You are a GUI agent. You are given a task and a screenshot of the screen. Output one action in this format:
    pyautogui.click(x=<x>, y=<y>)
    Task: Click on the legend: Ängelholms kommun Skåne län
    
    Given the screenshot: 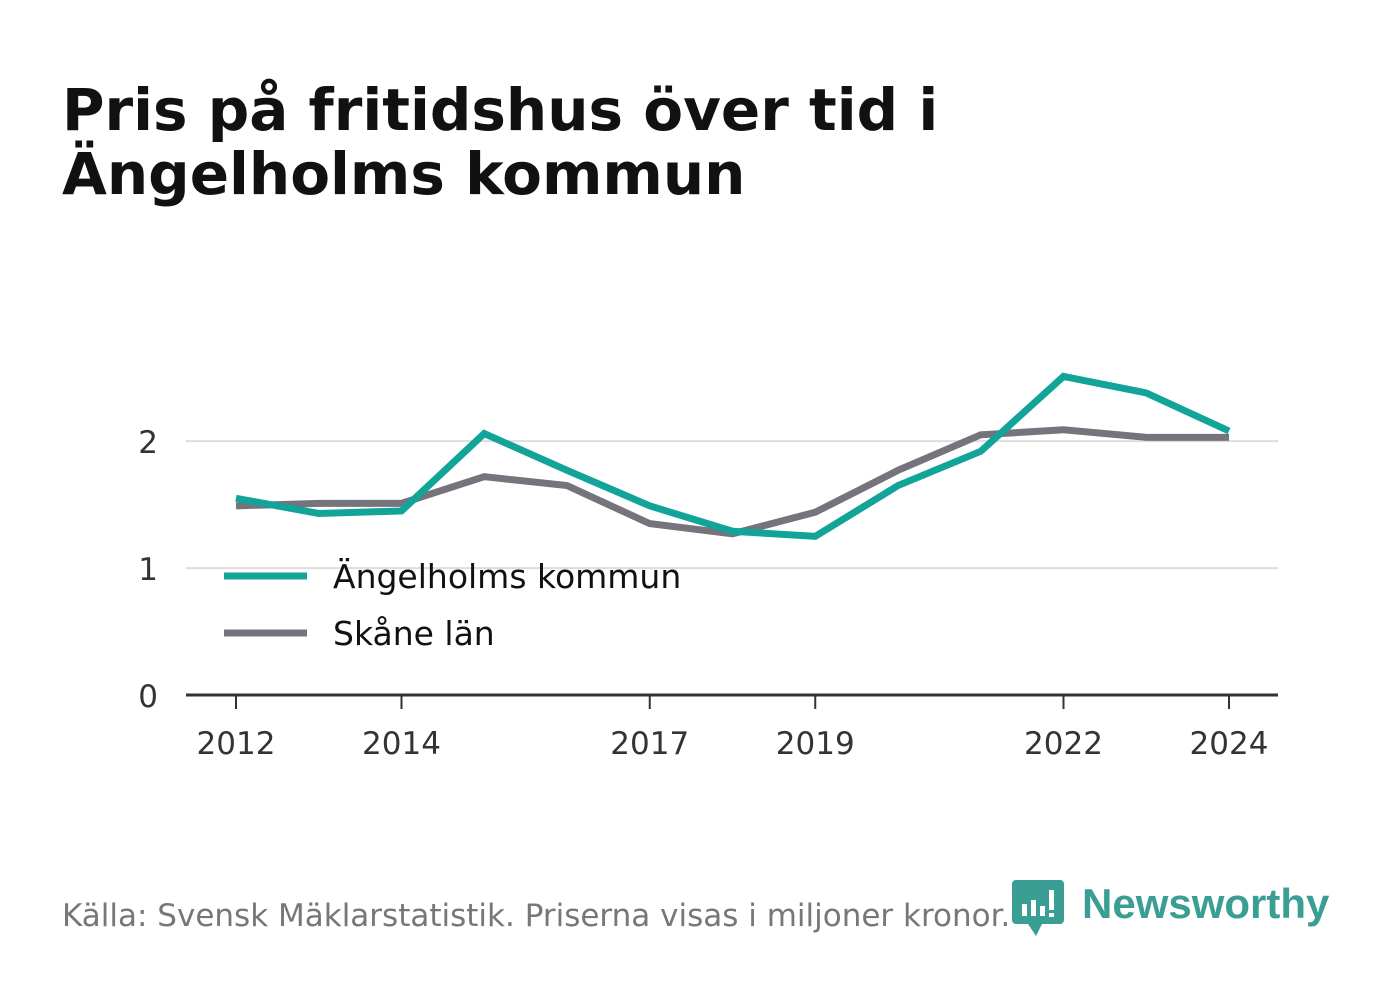 What is the action you would take?
    pyautogui.click(x=452, y=605)
    